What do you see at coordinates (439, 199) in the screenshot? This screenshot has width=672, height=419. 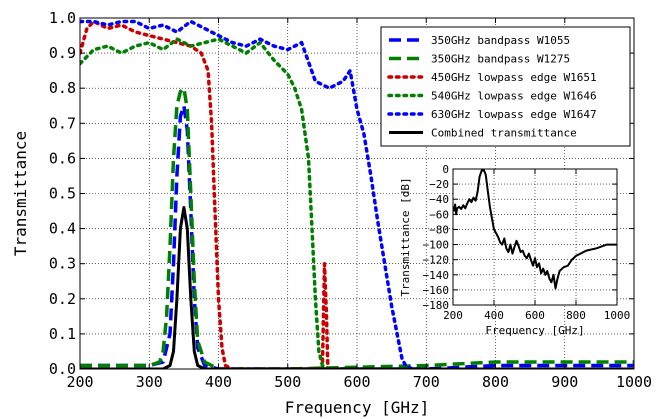 I see `inset-y-tick-label: −40` at bounding box center [439, 199].